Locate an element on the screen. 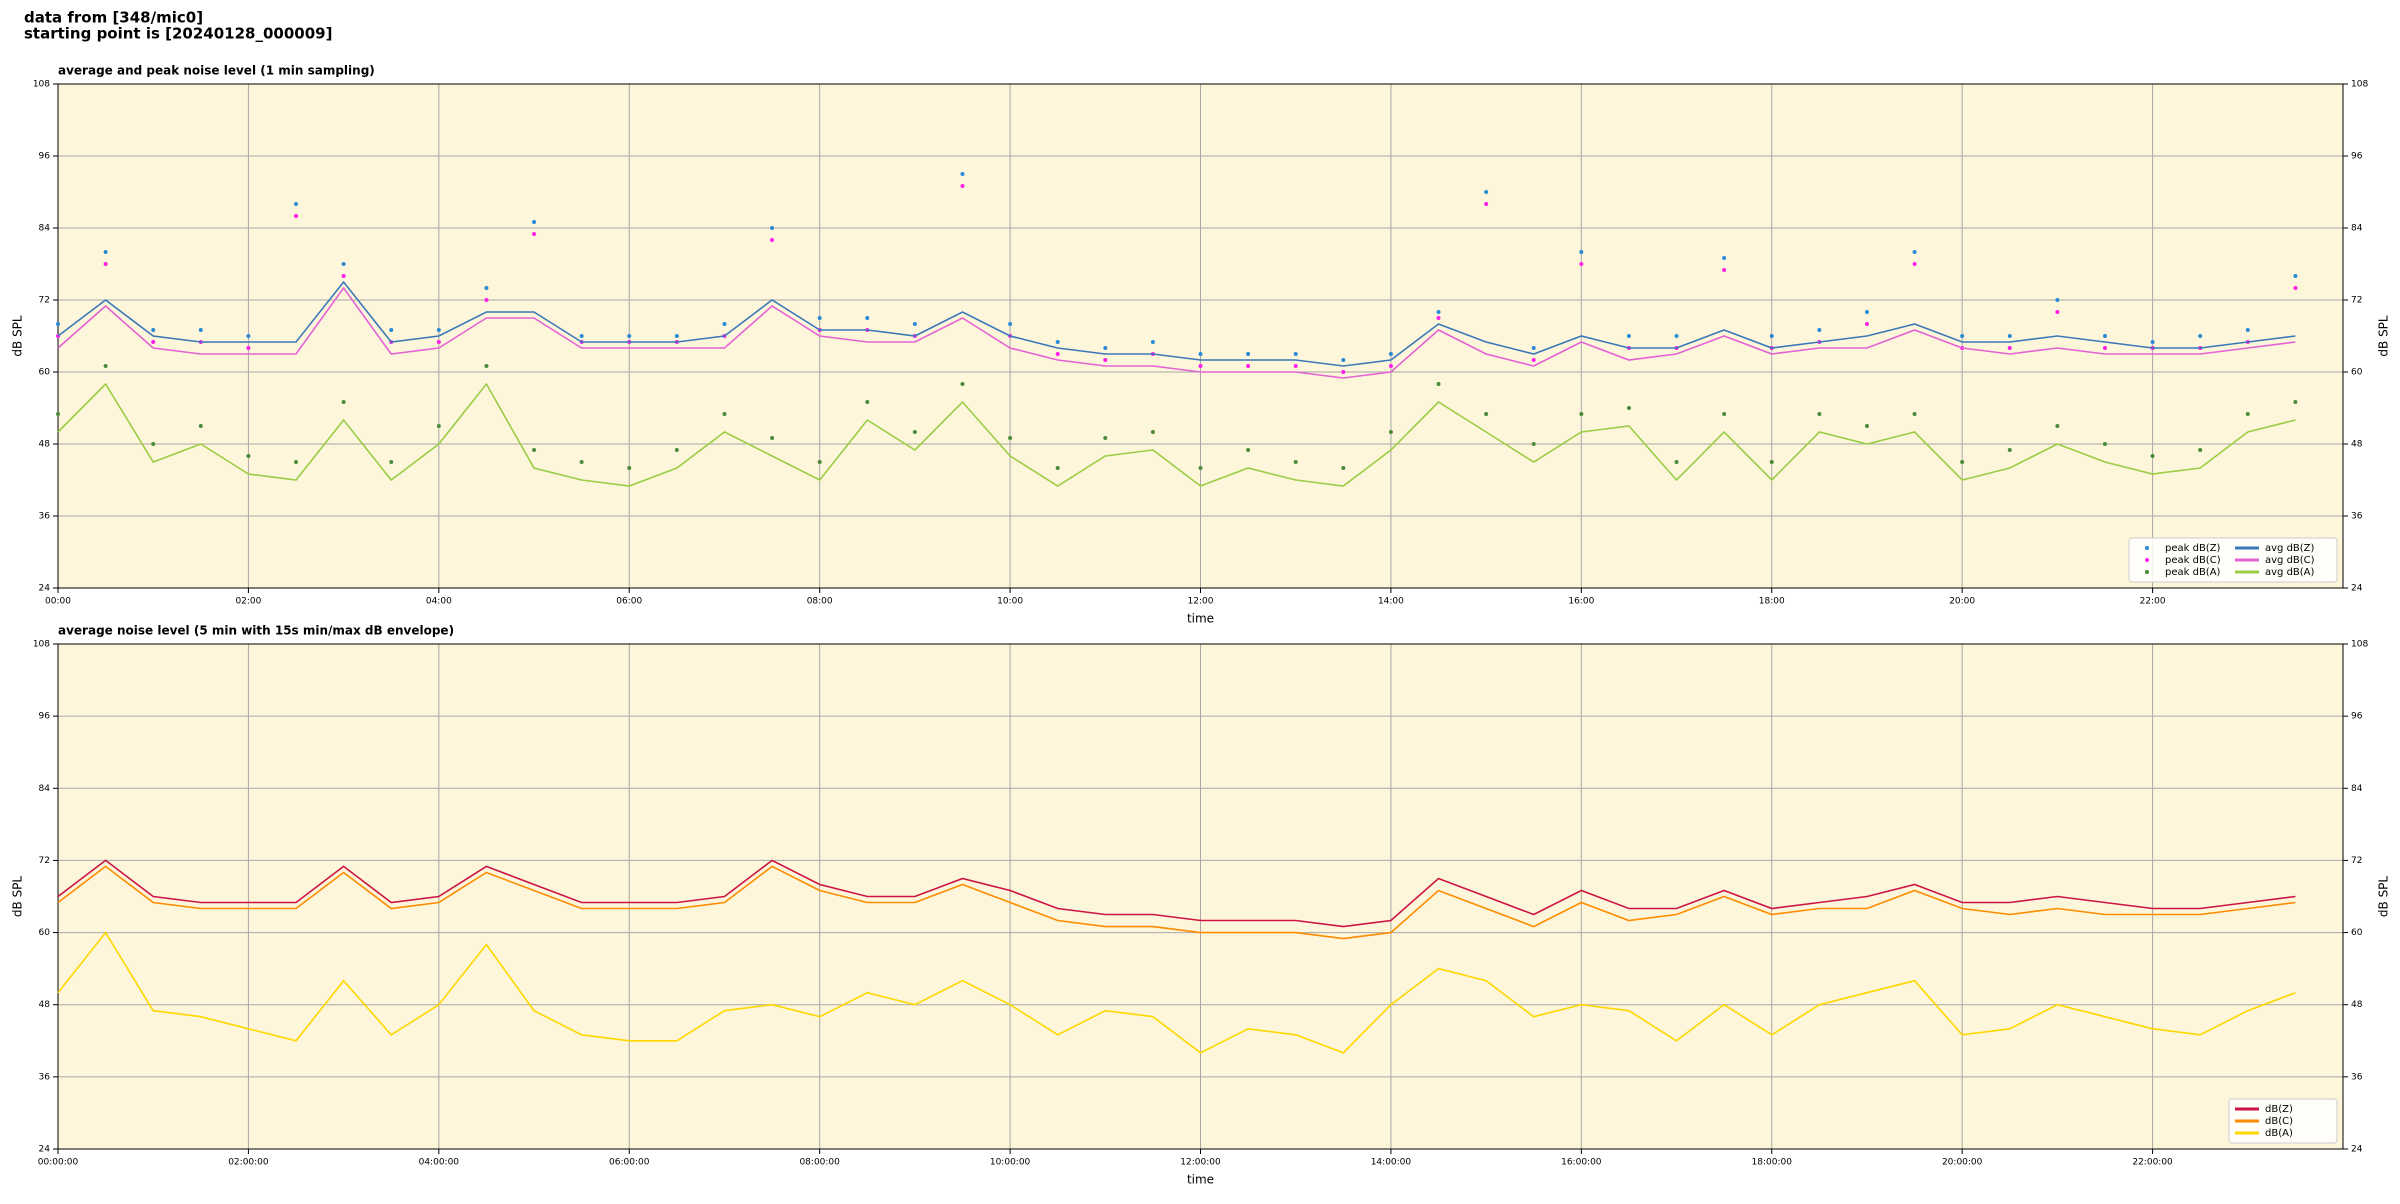  x-tick-label: 02:00 is located at coordinates (248, 602).